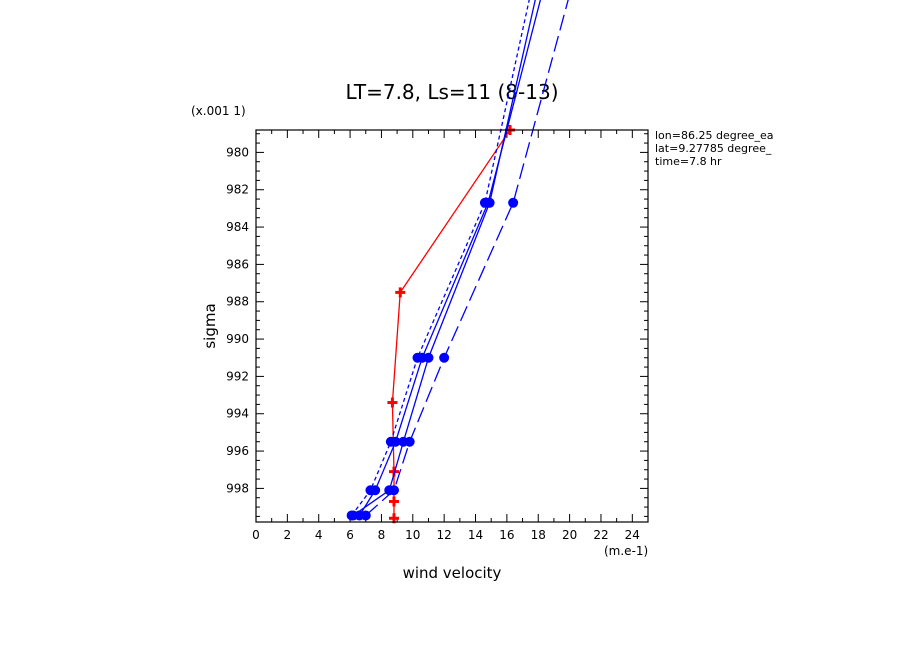 The width and height of the screenshot is (904, 658). Describe the element at coordinates (319, 535) in the screenshot. I see `x-tick-label: 4` at that location.